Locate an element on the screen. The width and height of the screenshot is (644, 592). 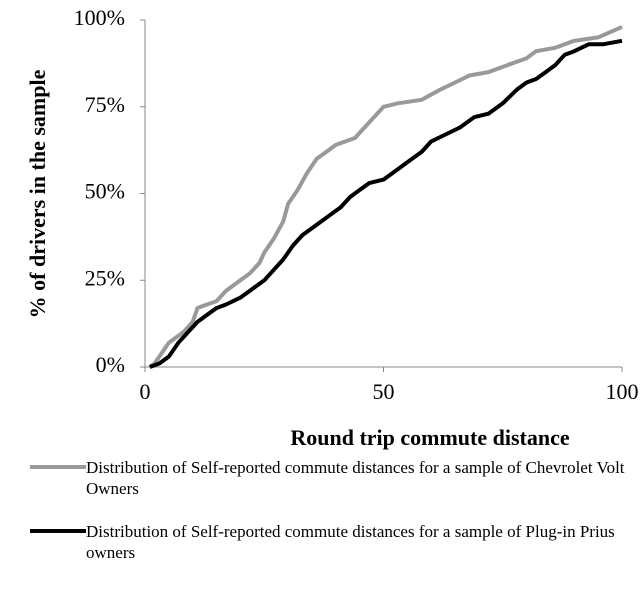
x-axis-title: Round trip commute distance is located at coordinates (430, 437).